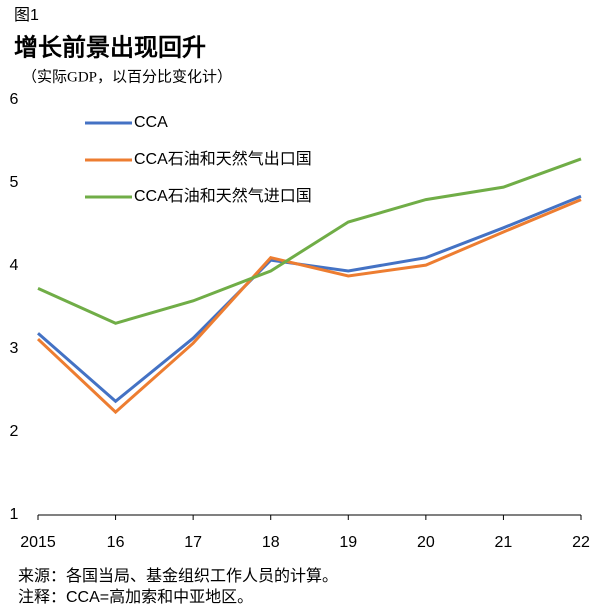  Describe the element at coordinates (14, 348) in the screenshot. I see `y-tick-label: 3` at that location.